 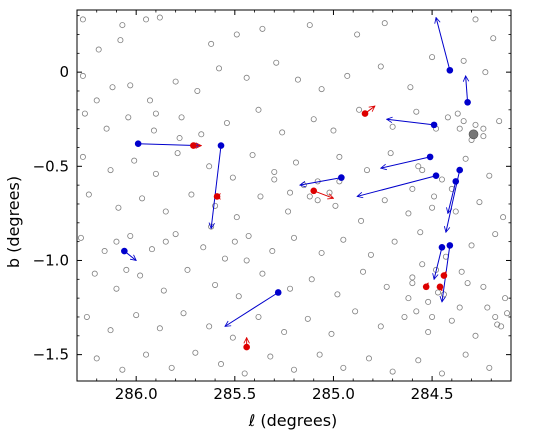 I want to click on cluster, so click(x=473, y=134).